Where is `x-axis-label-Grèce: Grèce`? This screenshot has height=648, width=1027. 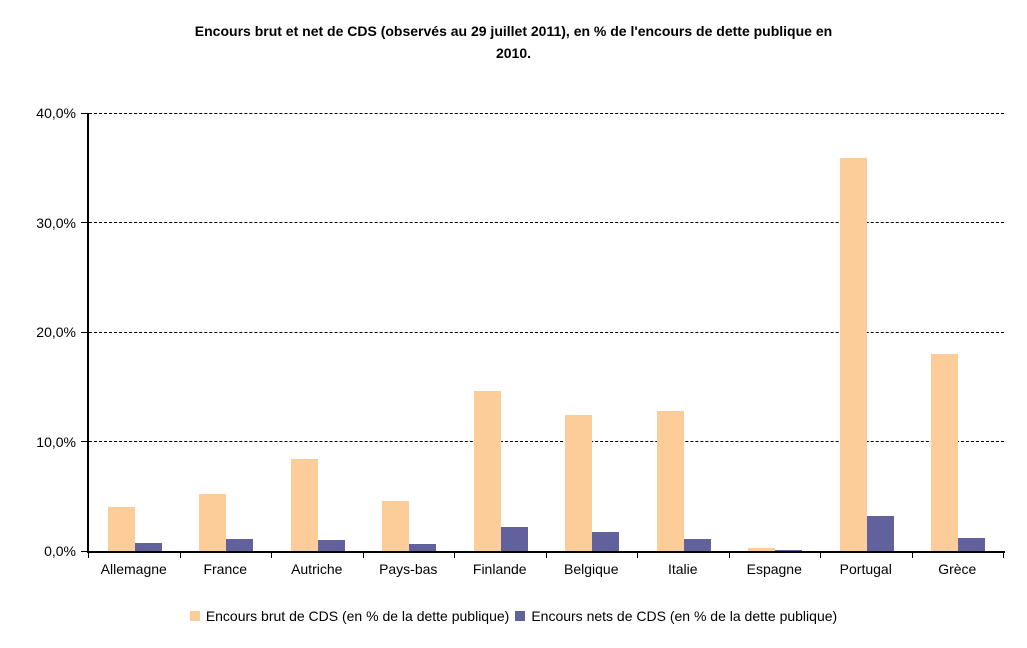
x-axis-label-Grèce: Grèce is located at coordinates (957, 569).